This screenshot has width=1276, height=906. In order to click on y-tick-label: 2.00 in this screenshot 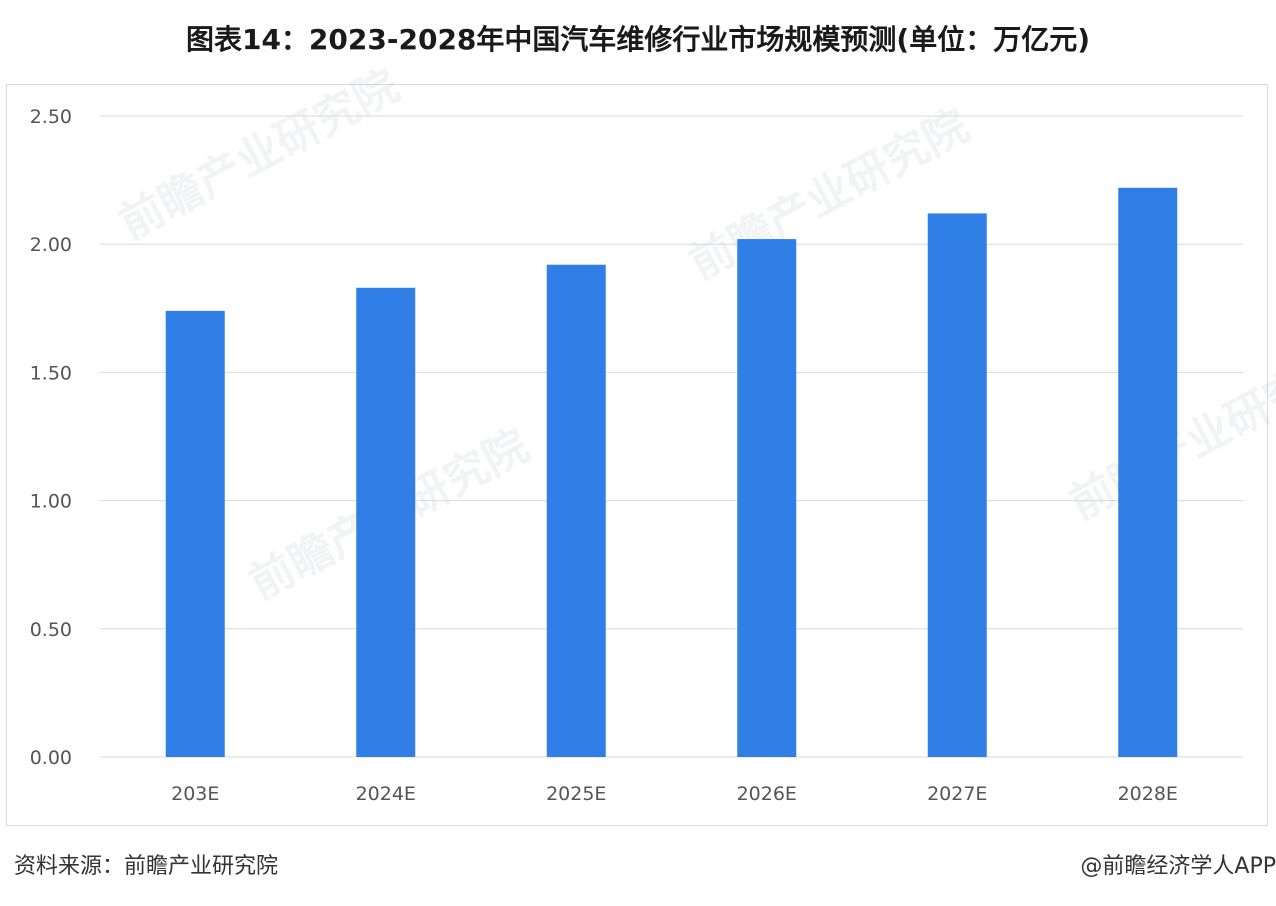, I will do `click(51, 245)`.